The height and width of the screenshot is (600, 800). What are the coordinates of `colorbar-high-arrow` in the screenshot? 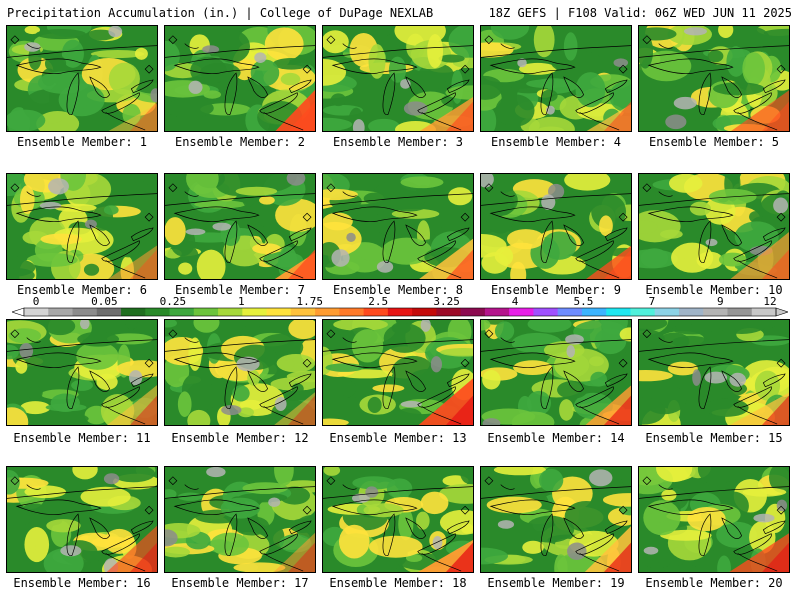 It's located at (781, 312).